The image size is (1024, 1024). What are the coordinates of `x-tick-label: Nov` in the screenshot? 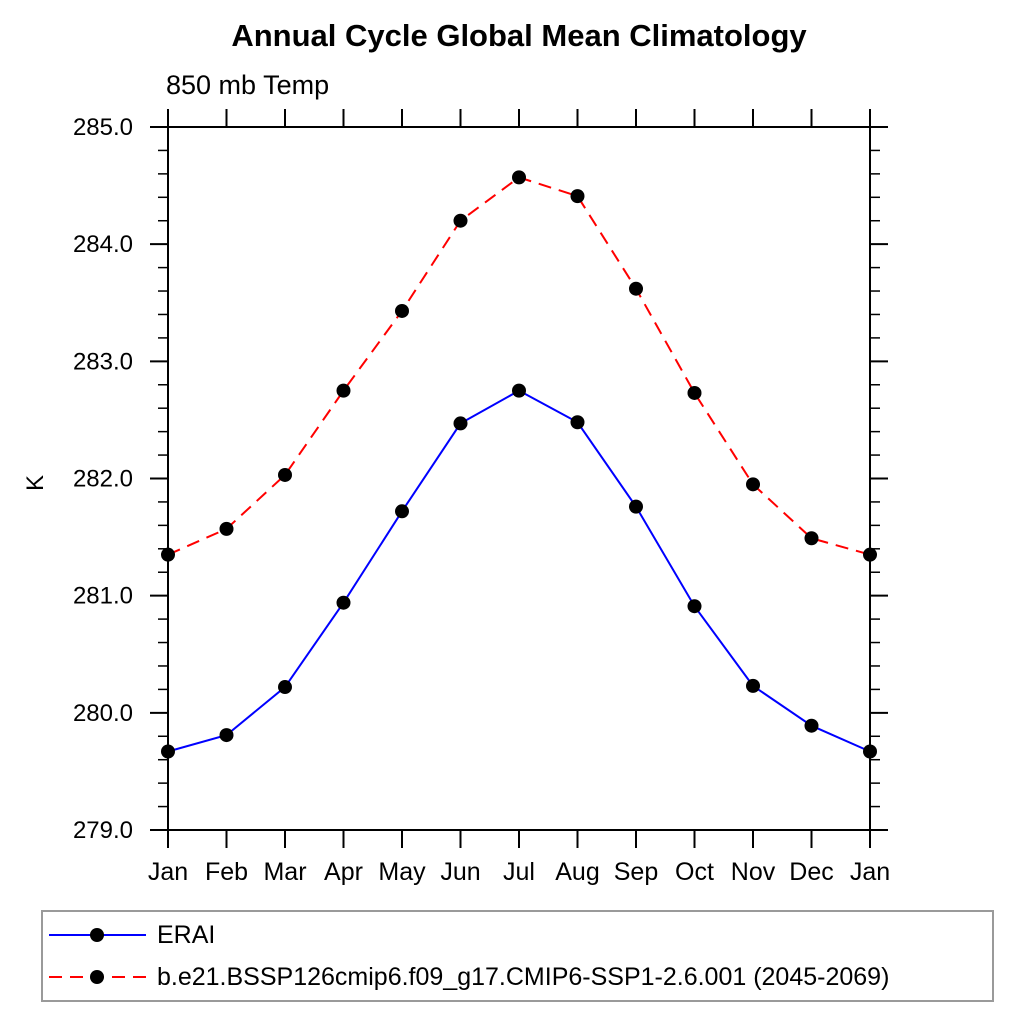 It's located at (753, 872).